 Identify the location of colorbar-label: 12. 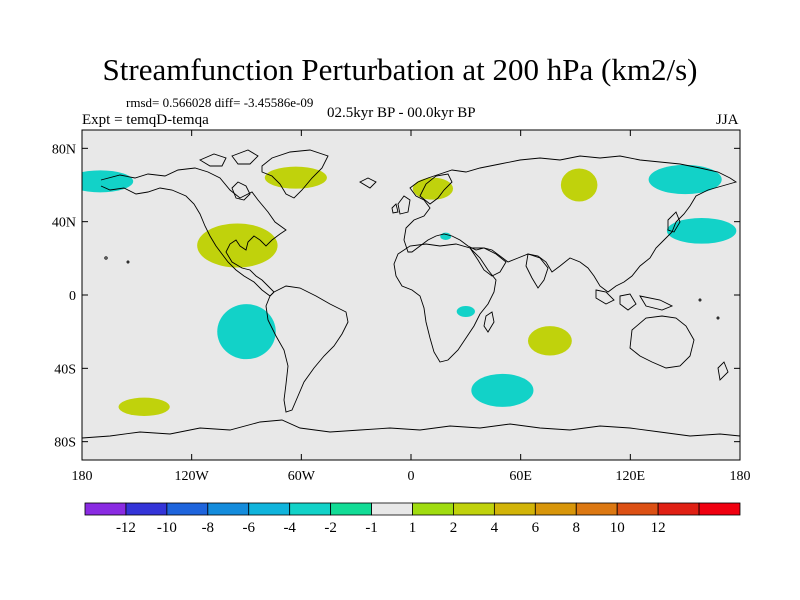
(658, 528).